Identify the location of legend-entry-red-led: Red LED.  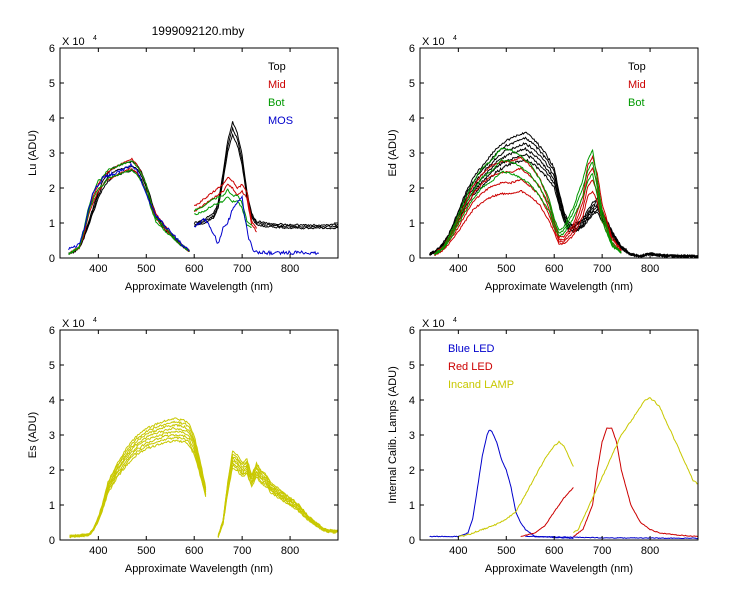
(470, 367).